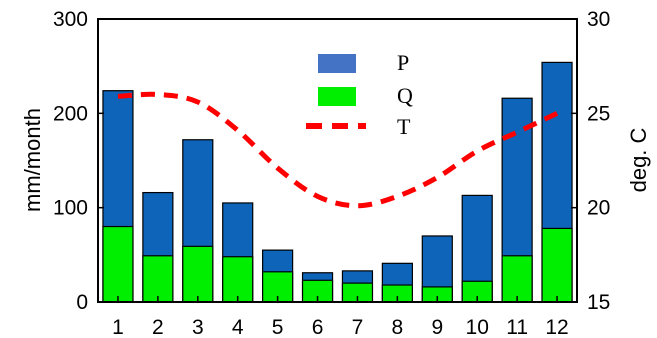  What do you see at coordinates (82, 302) in the screenshot?
I see `left-tick-label: 0` at bounding box center [82, 302].